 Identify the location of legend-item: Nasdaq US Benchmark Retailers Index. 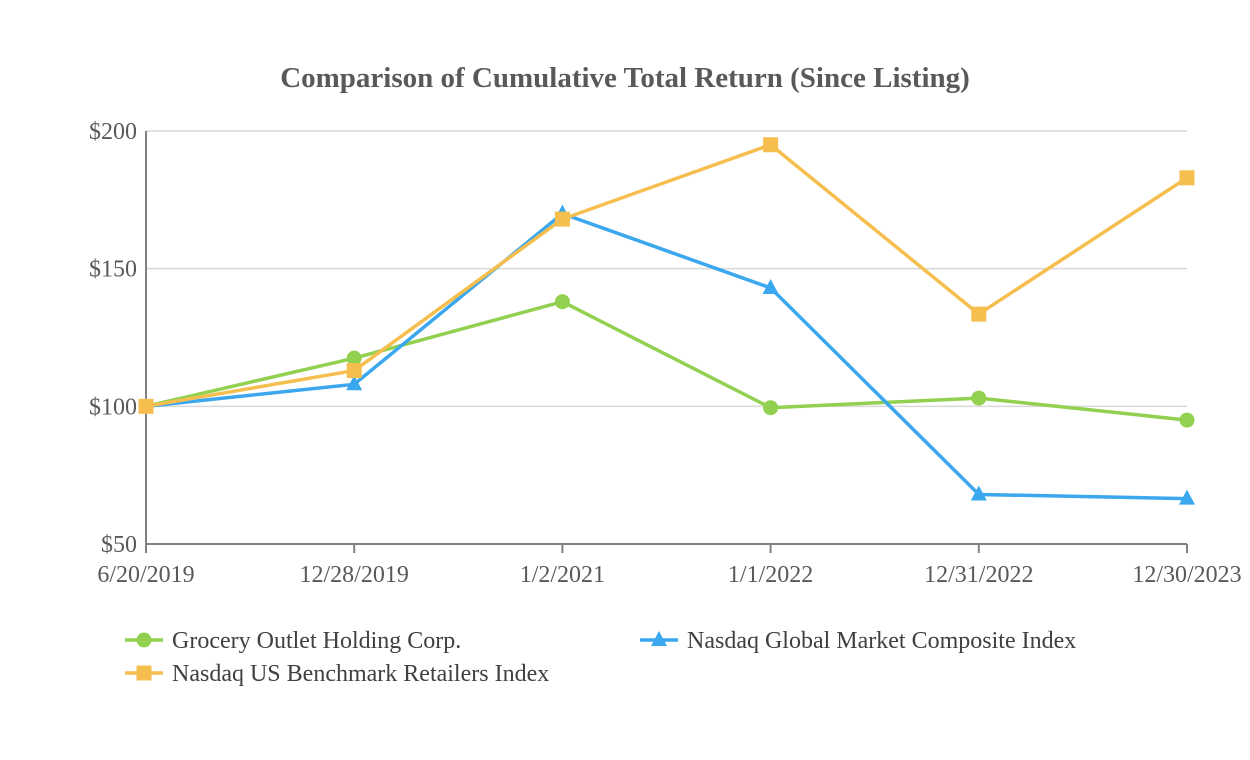
(337, 674).